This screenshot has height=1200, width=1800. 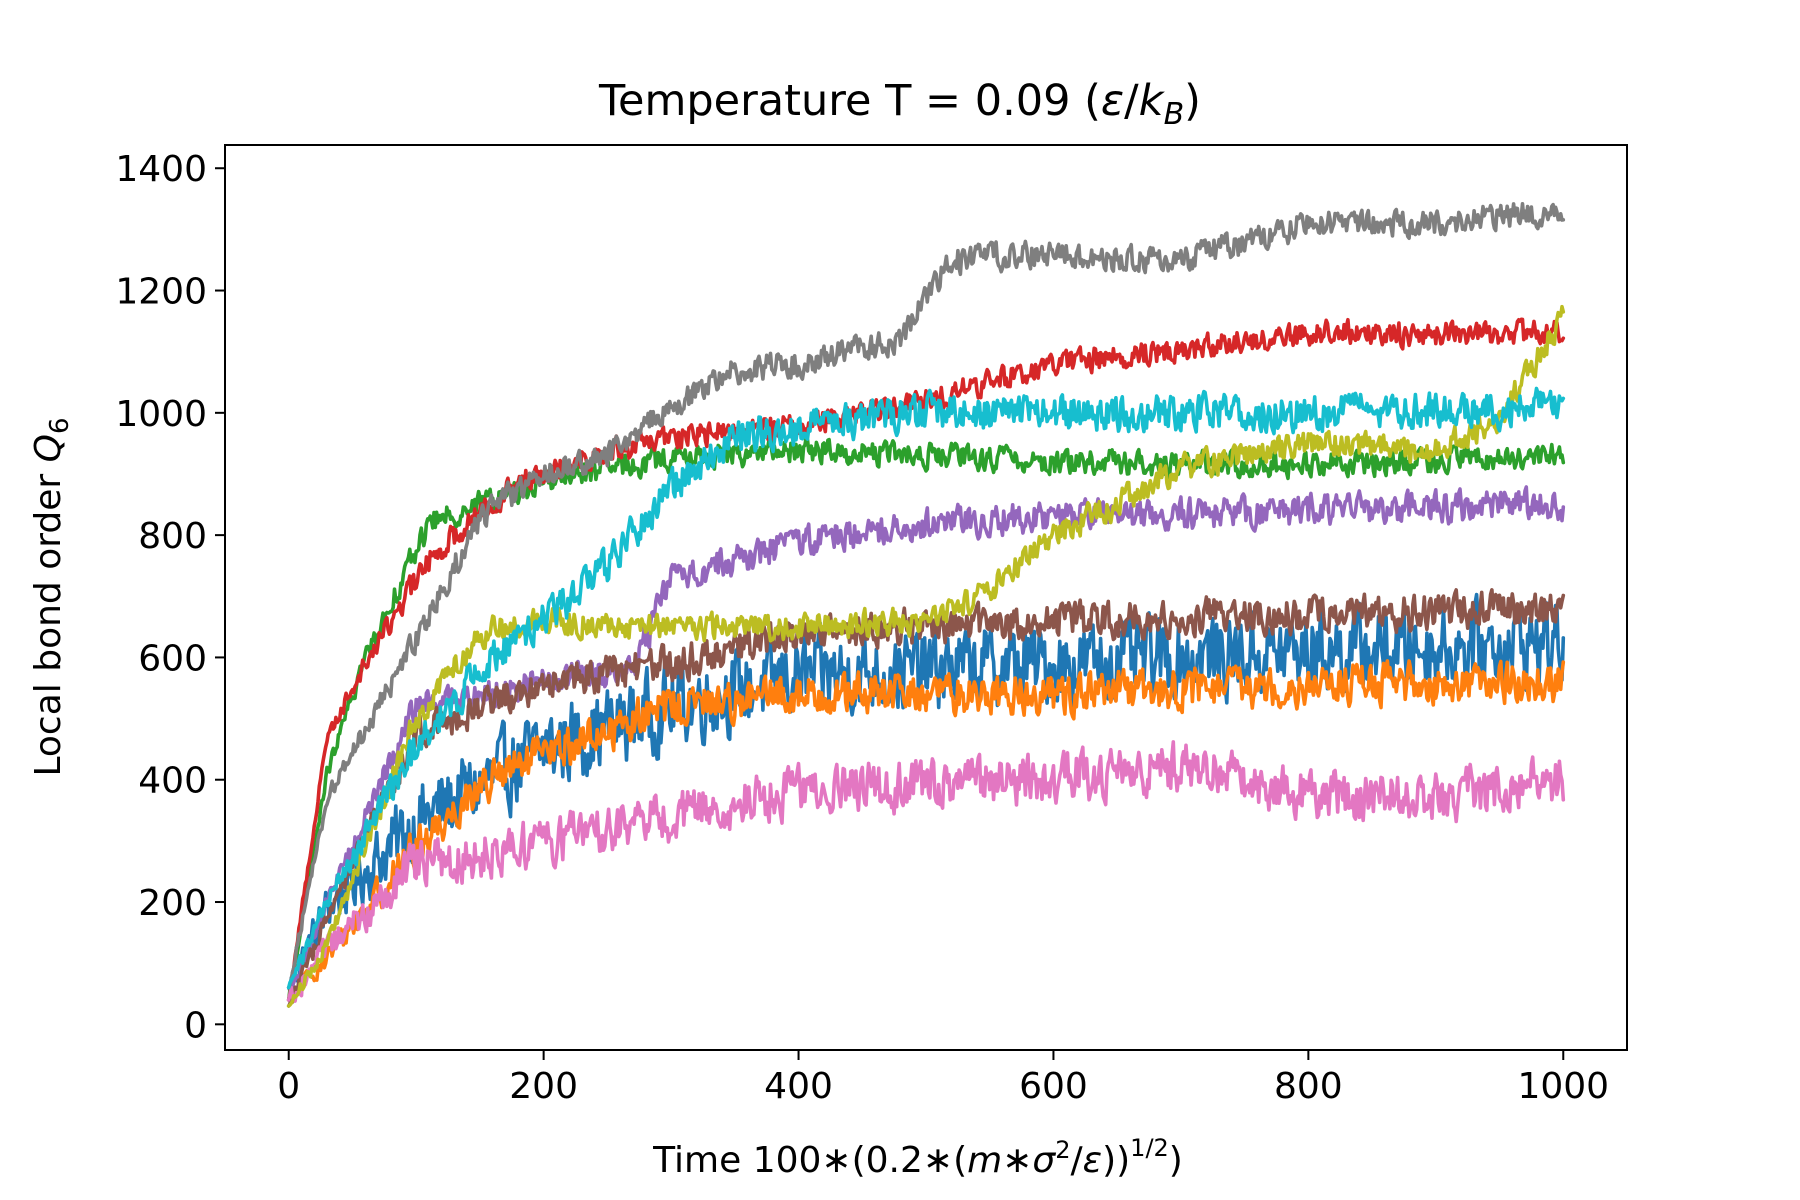 I want to click on x-tick-label: 200, so click(x=543, y=1086).